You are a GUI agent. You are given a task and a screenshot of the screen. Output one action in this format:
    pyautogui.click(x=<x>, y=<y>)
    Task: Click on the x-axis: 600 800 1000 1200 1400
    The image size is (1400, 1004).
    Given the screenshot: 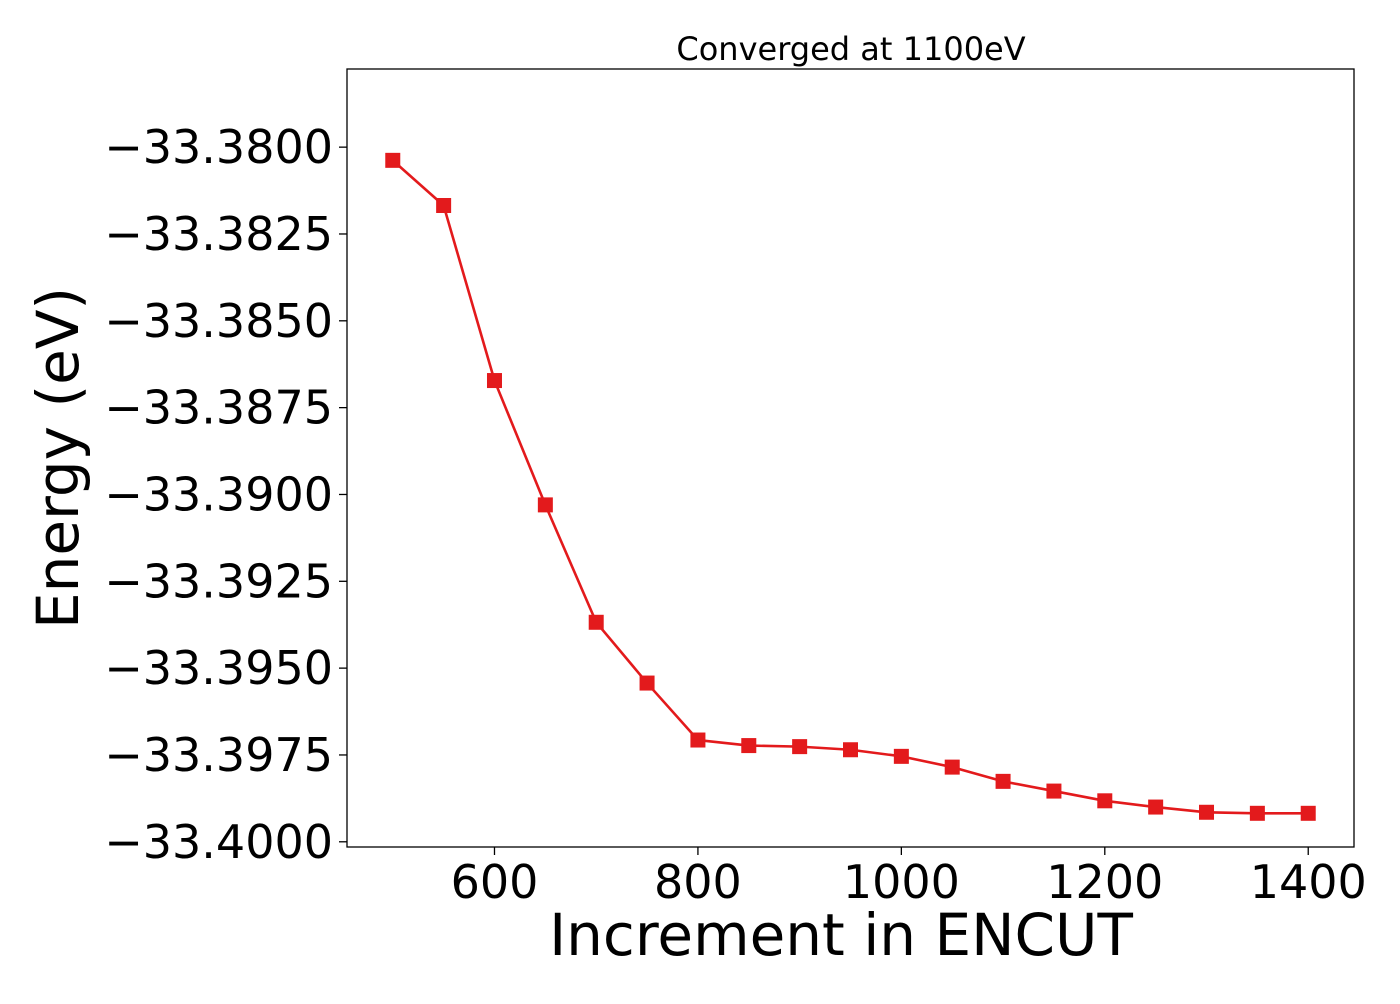 What is the action you would take?
    pyautogui.click(x=909, y=878)
    